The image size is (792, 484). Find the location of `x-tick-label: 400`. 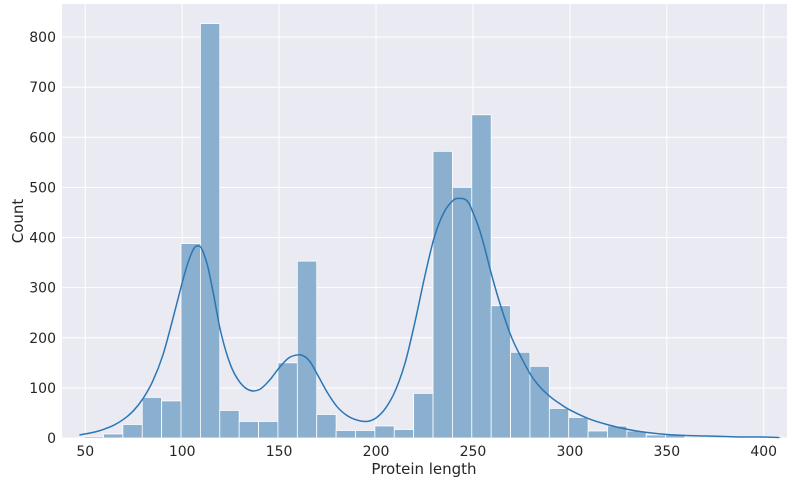

x-tick-label: 400 is located at coordinates (763, 452).